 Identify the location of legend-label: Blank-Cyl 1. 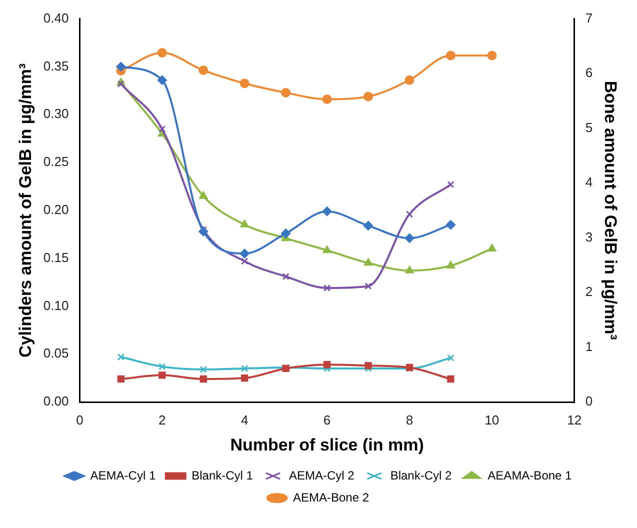
(223, 475).